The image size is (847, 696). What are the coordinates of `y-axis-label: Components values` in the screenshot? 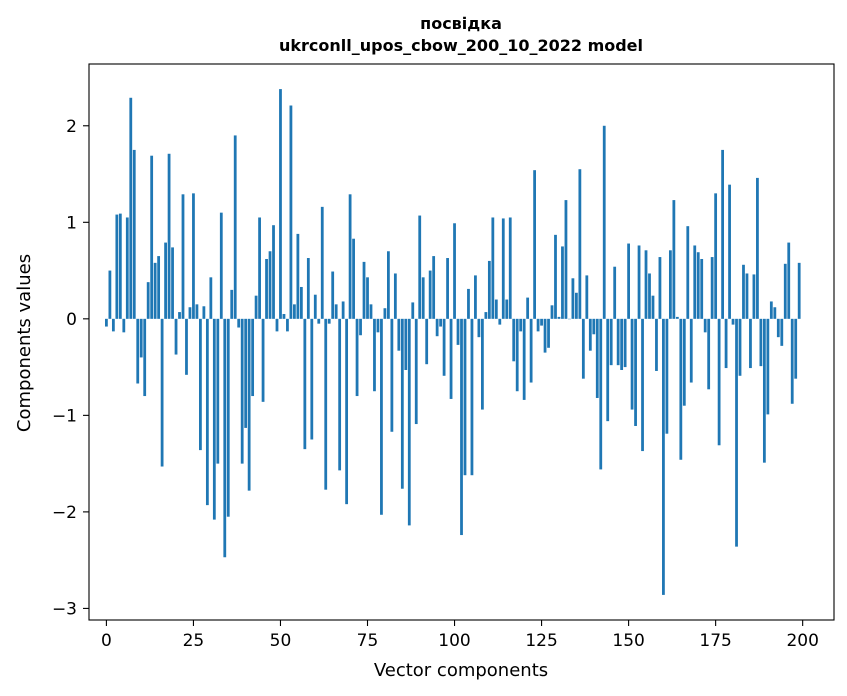 It's located at (24, 343).